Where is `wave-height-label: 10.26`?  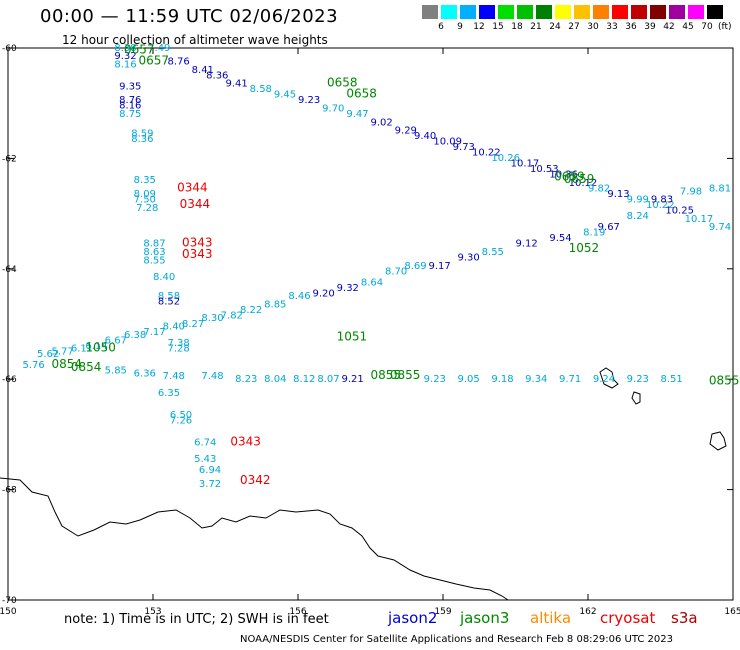
wave-height-label: 10.26 is located at coordinates (505, 158).